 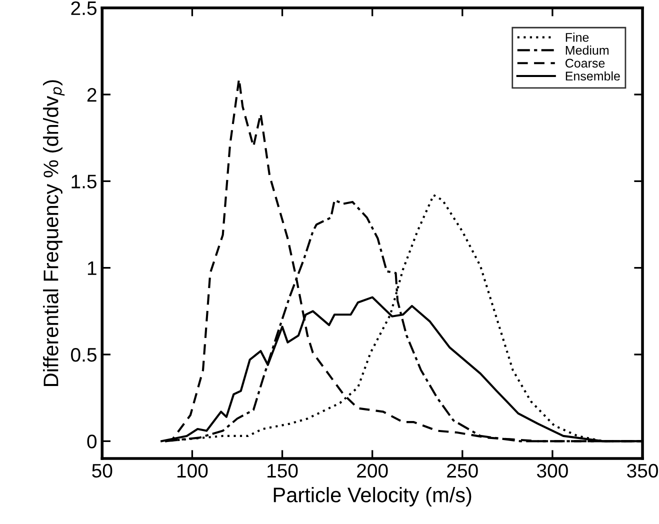 What do you see at coordinates (462, 471) in the screenshot?
I see `x-tick-label: 250` at bounding box center [462, 471].